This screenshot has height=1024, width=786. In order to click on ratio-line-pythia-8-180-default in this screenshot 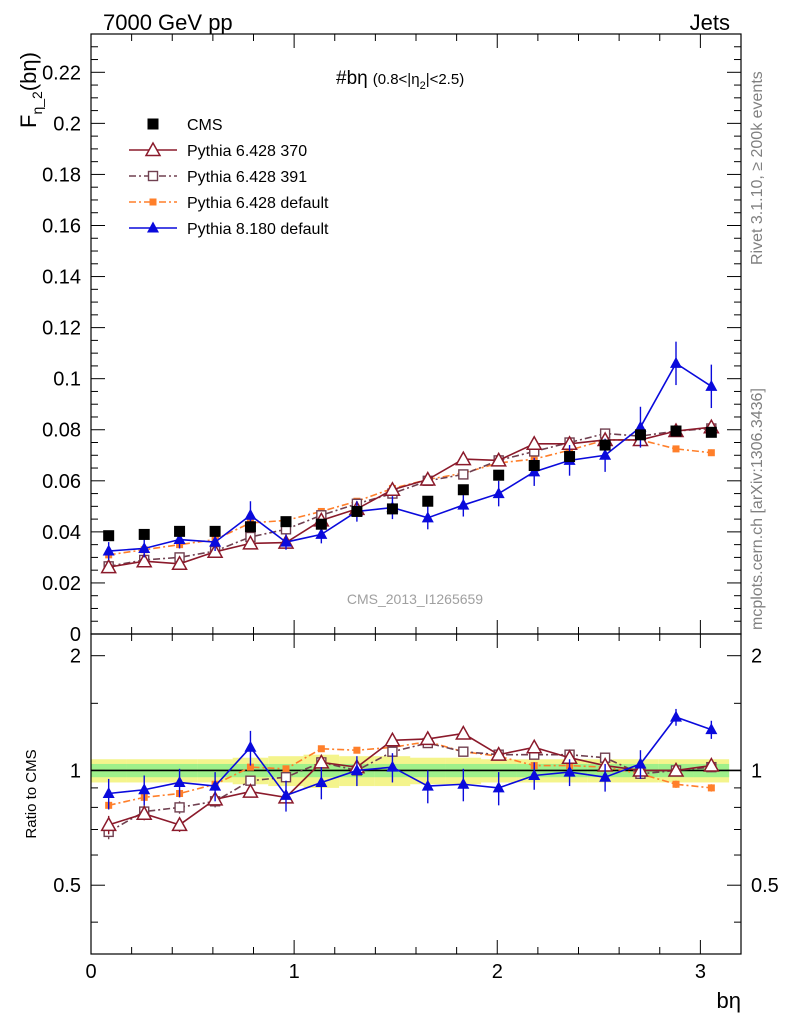, I will do `click(410, 756)`.